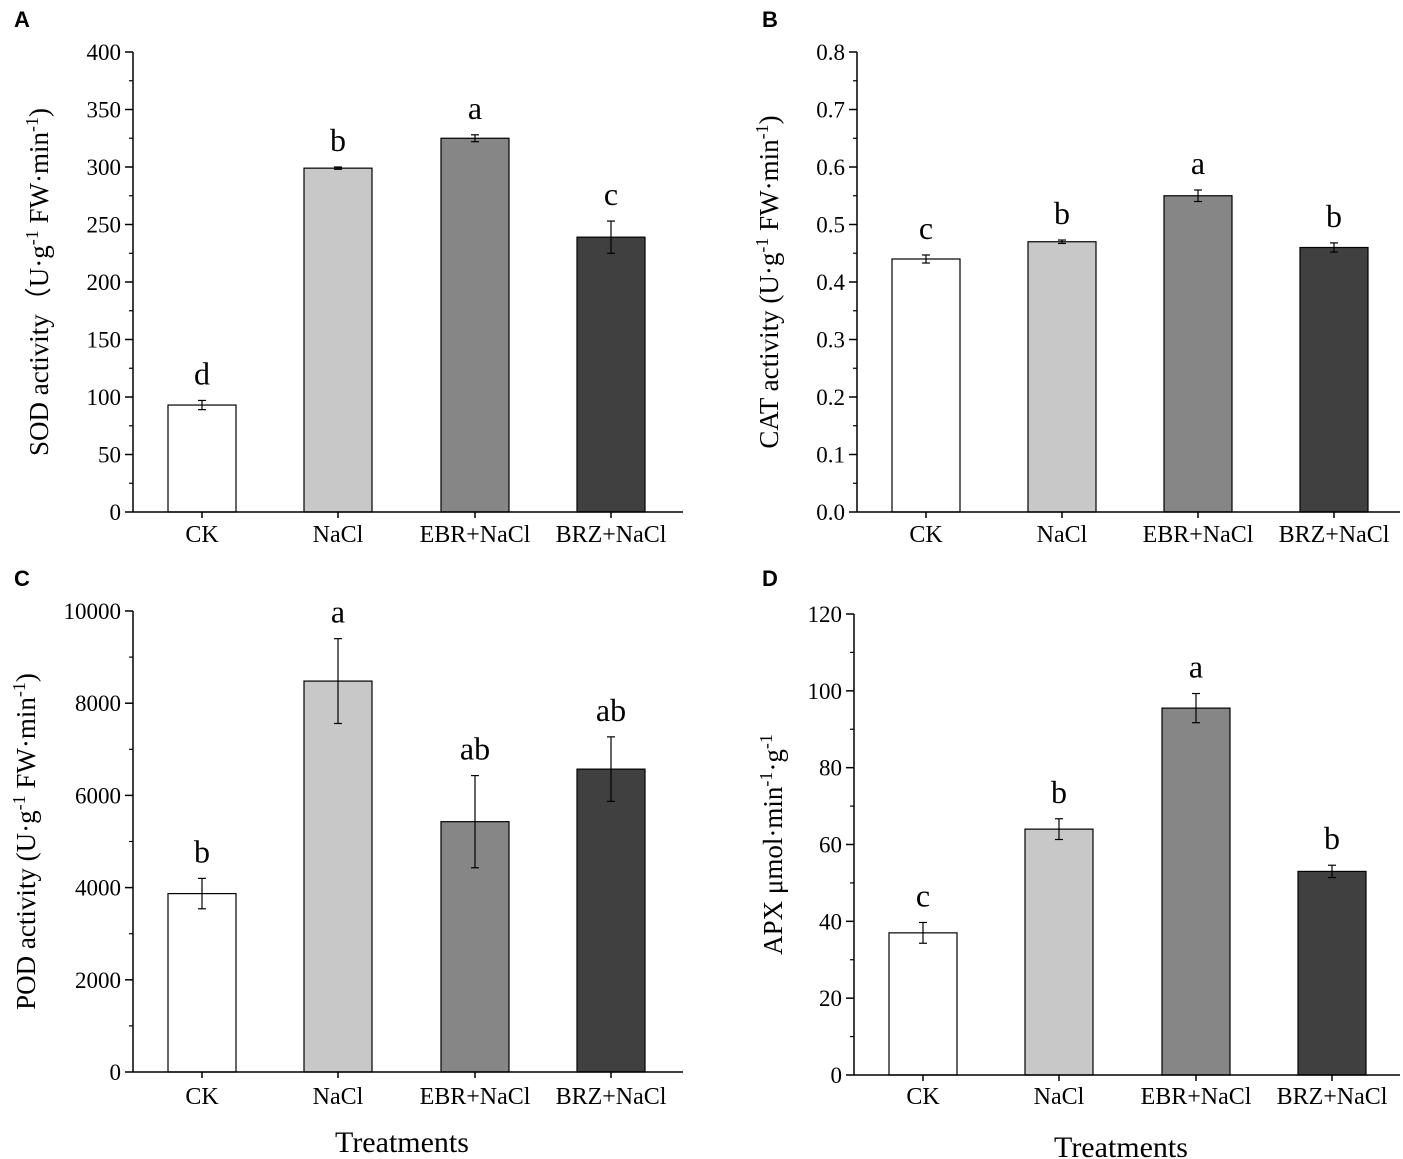  Describe the element at coordinates (22, 578) in the screenshot. I see `panel-label: C` at that location.